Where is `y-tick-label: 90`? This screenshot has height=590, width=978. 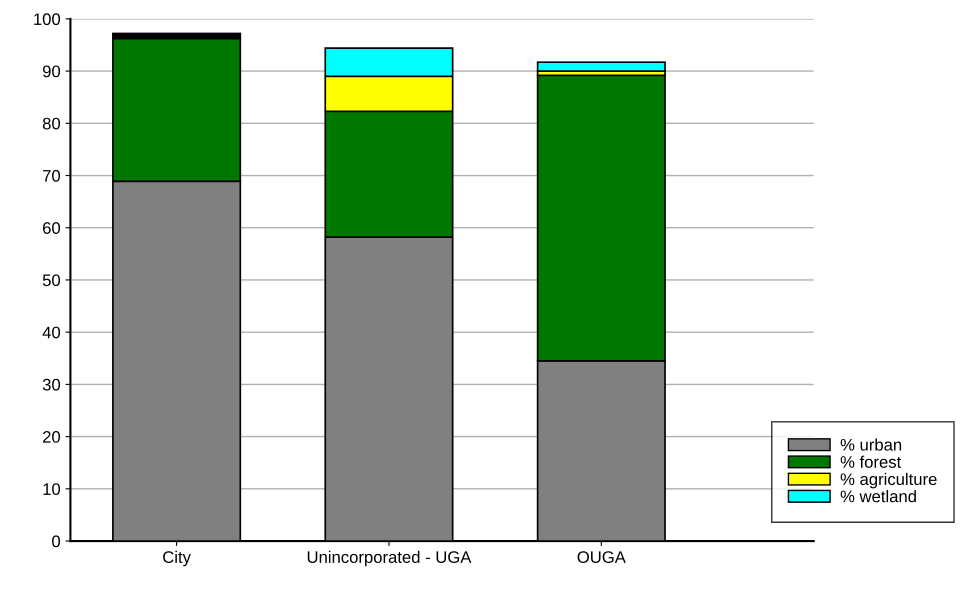
y-tick-label: 90 is located at coordinates (51, 71).